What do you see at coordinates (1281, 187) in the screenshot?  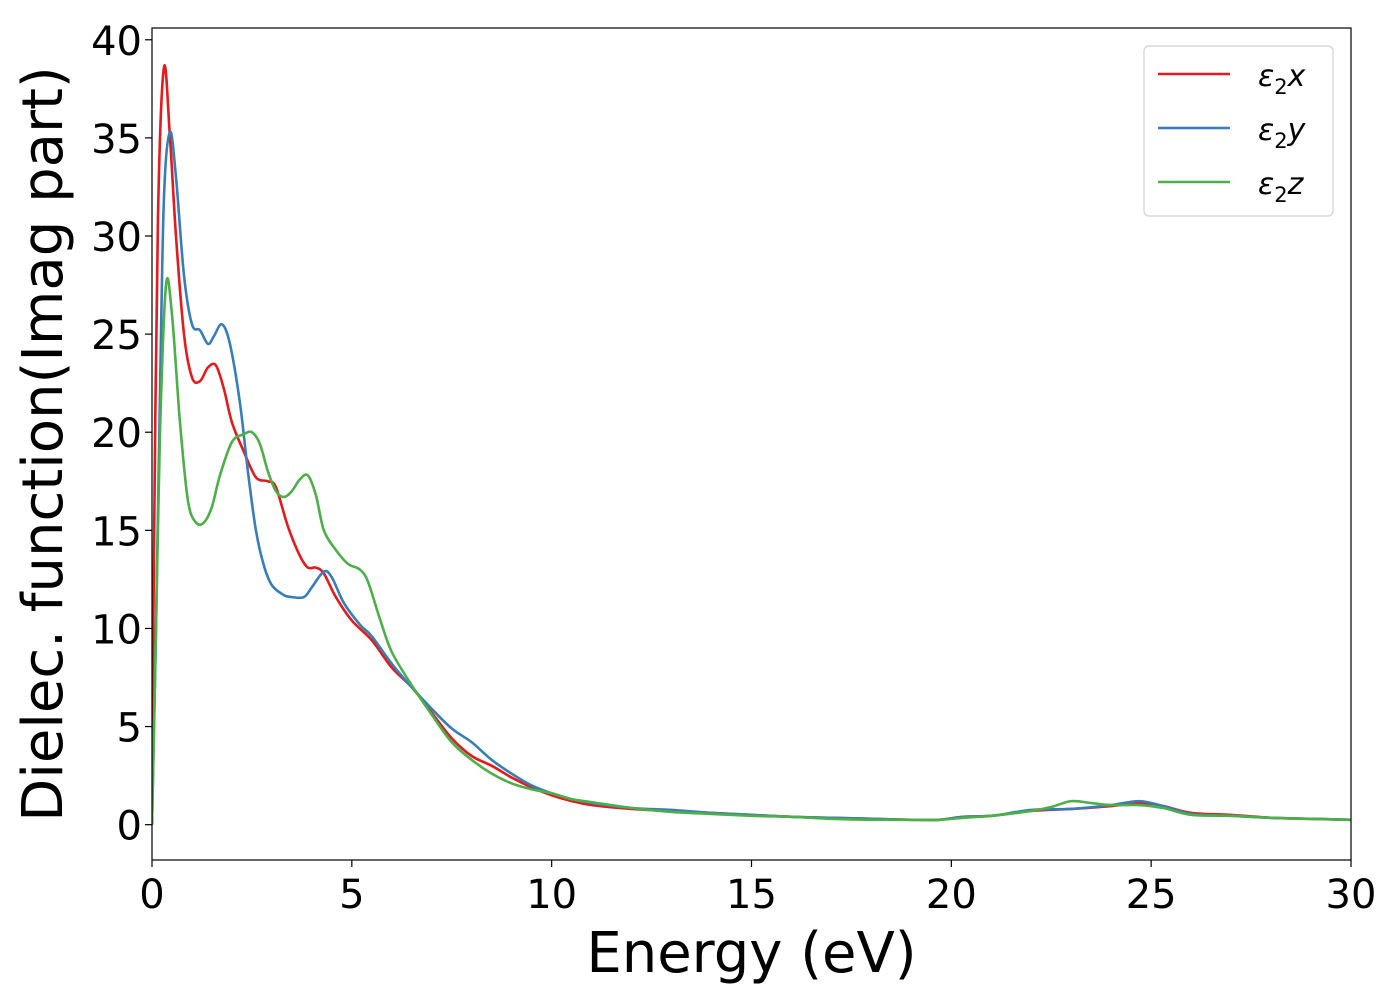 I see `legend-label-z: ε2z` at bounding box center [1281, 187].